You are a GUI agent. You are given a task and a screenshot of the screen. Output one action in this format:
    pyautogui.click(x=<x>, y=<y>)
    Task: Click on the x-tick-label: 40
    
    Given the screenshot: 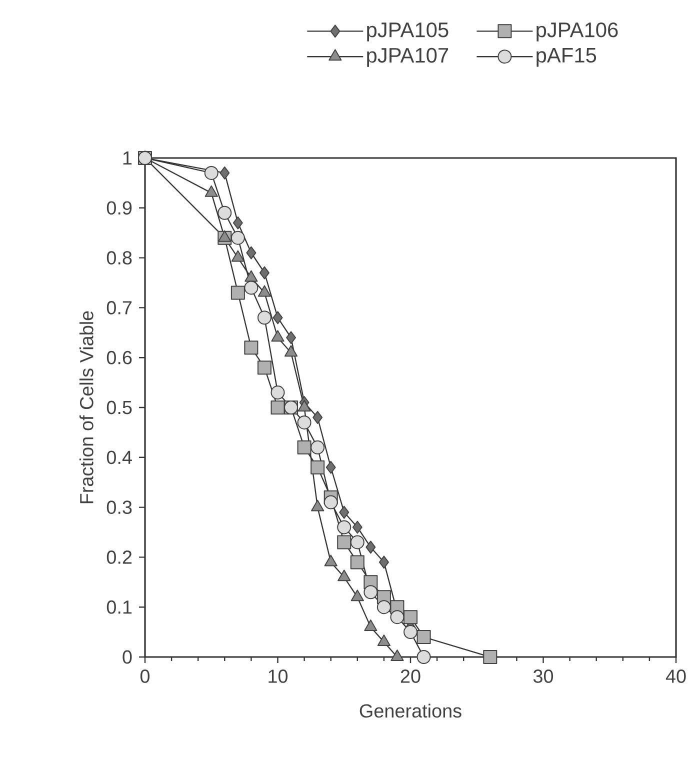 What is the action you would take?
    pyautogui.click(x=676, y=676)
    